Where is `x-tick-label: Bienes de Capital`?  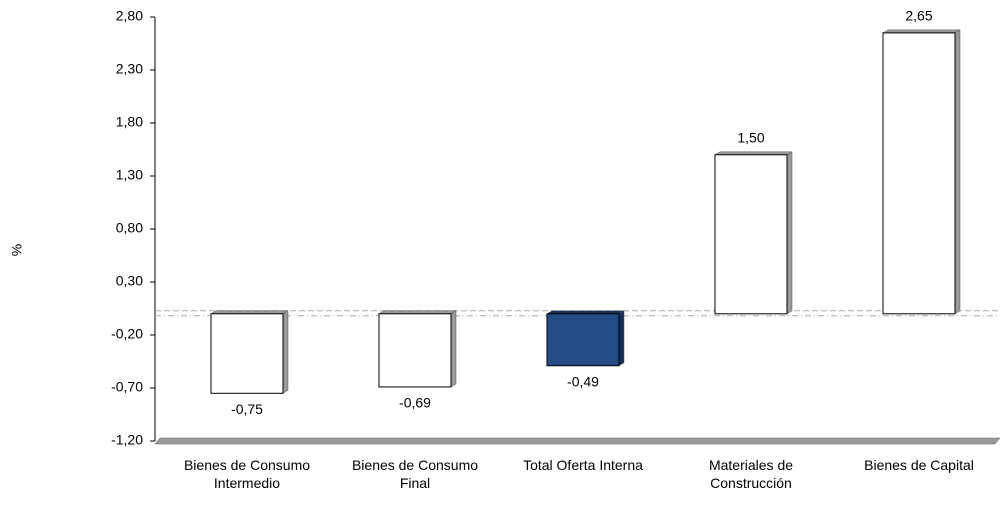
x-tick-label: Bienes de Capital is located at coordinates (919, 465).